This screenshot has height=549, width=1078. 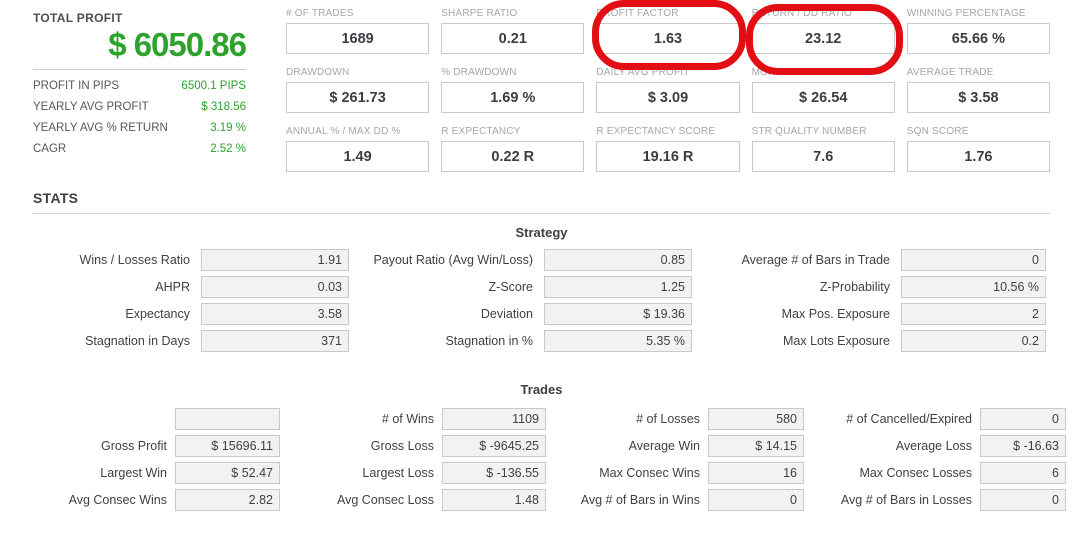 I want to click on metric-str-quality-number-value: 7.6, so click(x=823, y=156).